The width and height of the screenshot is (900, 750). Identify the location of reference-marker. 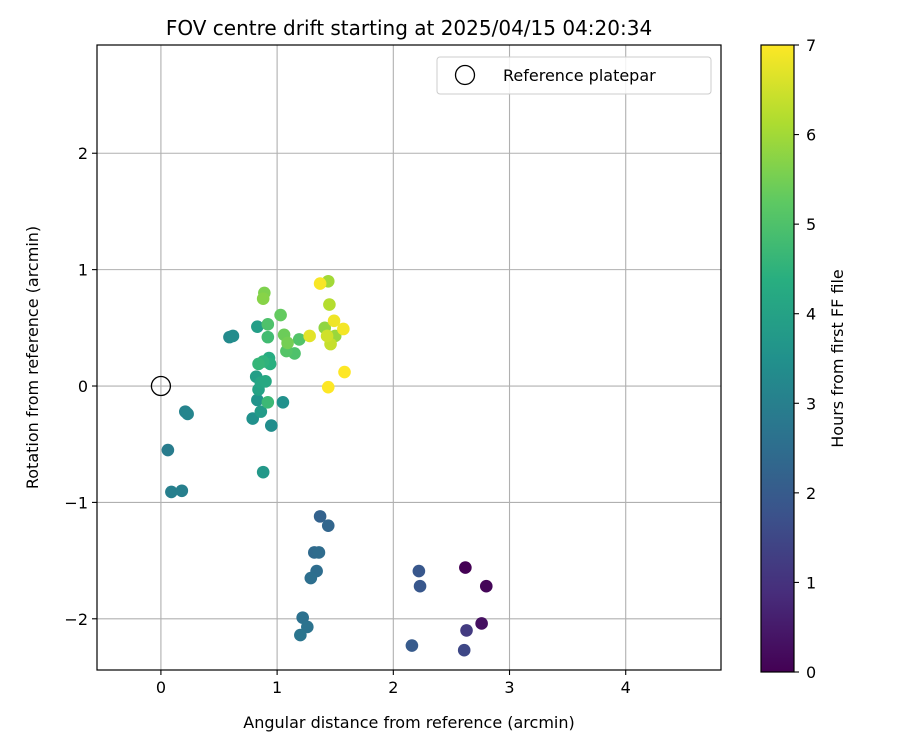
(161, 386).